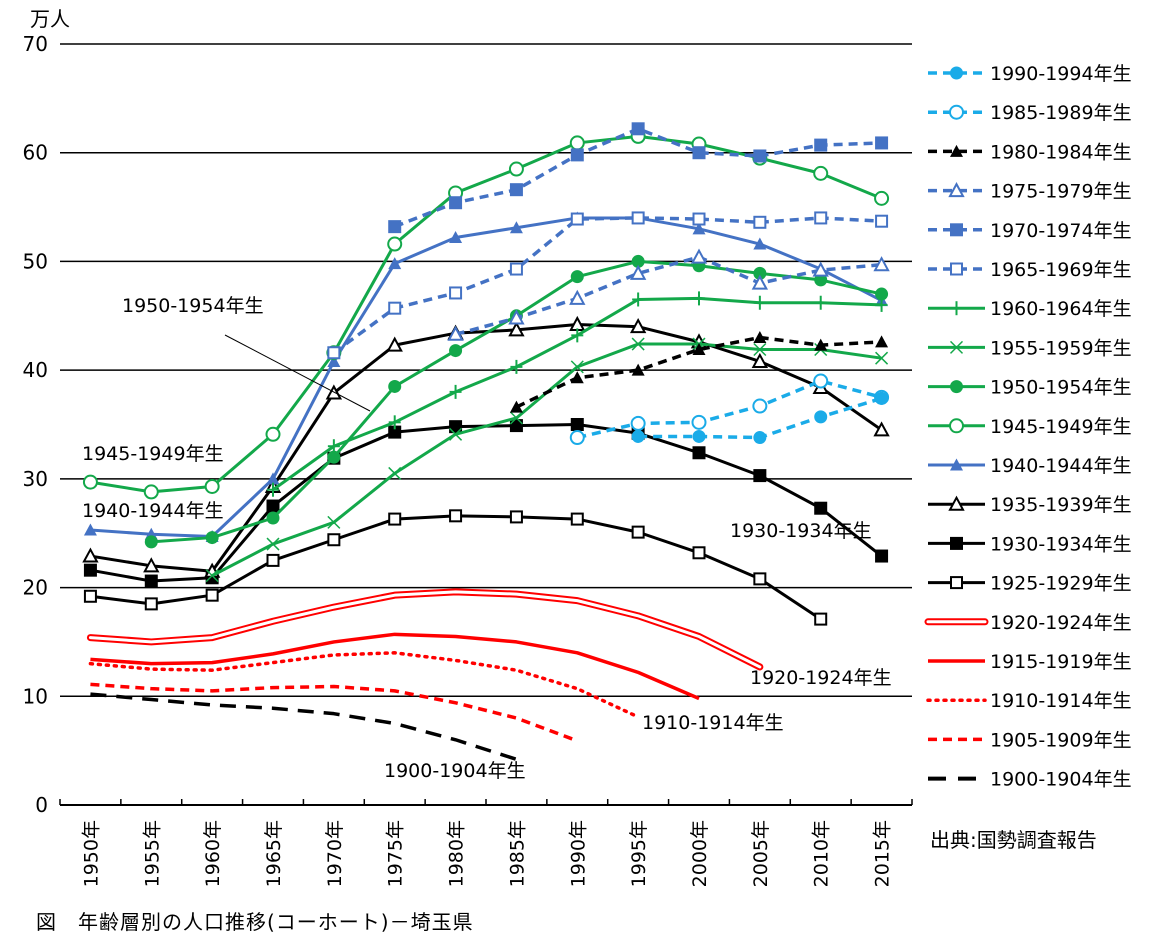 The width and height of the screenshot is (1154, 939). I want to click on series-1970-1974年生, so click(638, 178).